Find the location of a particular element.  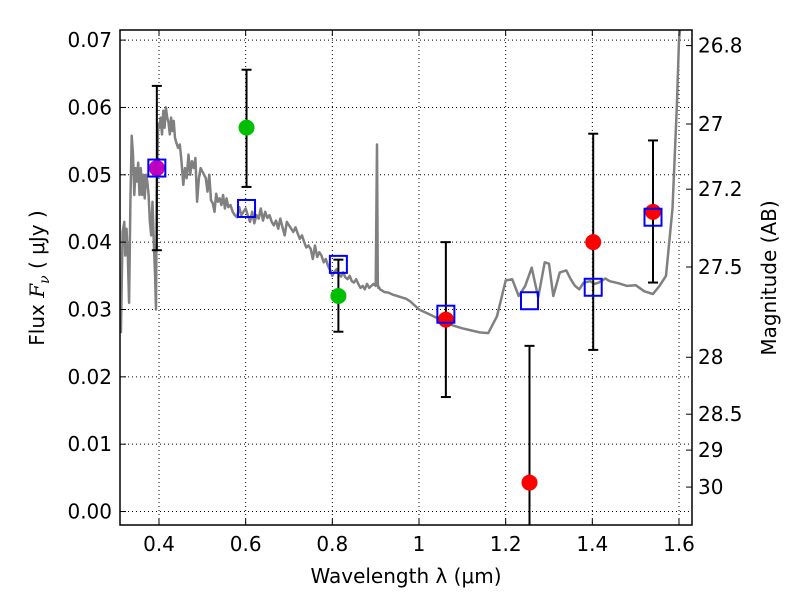

y-axis-label-subscript: ν is located at coordinates (45, 279).